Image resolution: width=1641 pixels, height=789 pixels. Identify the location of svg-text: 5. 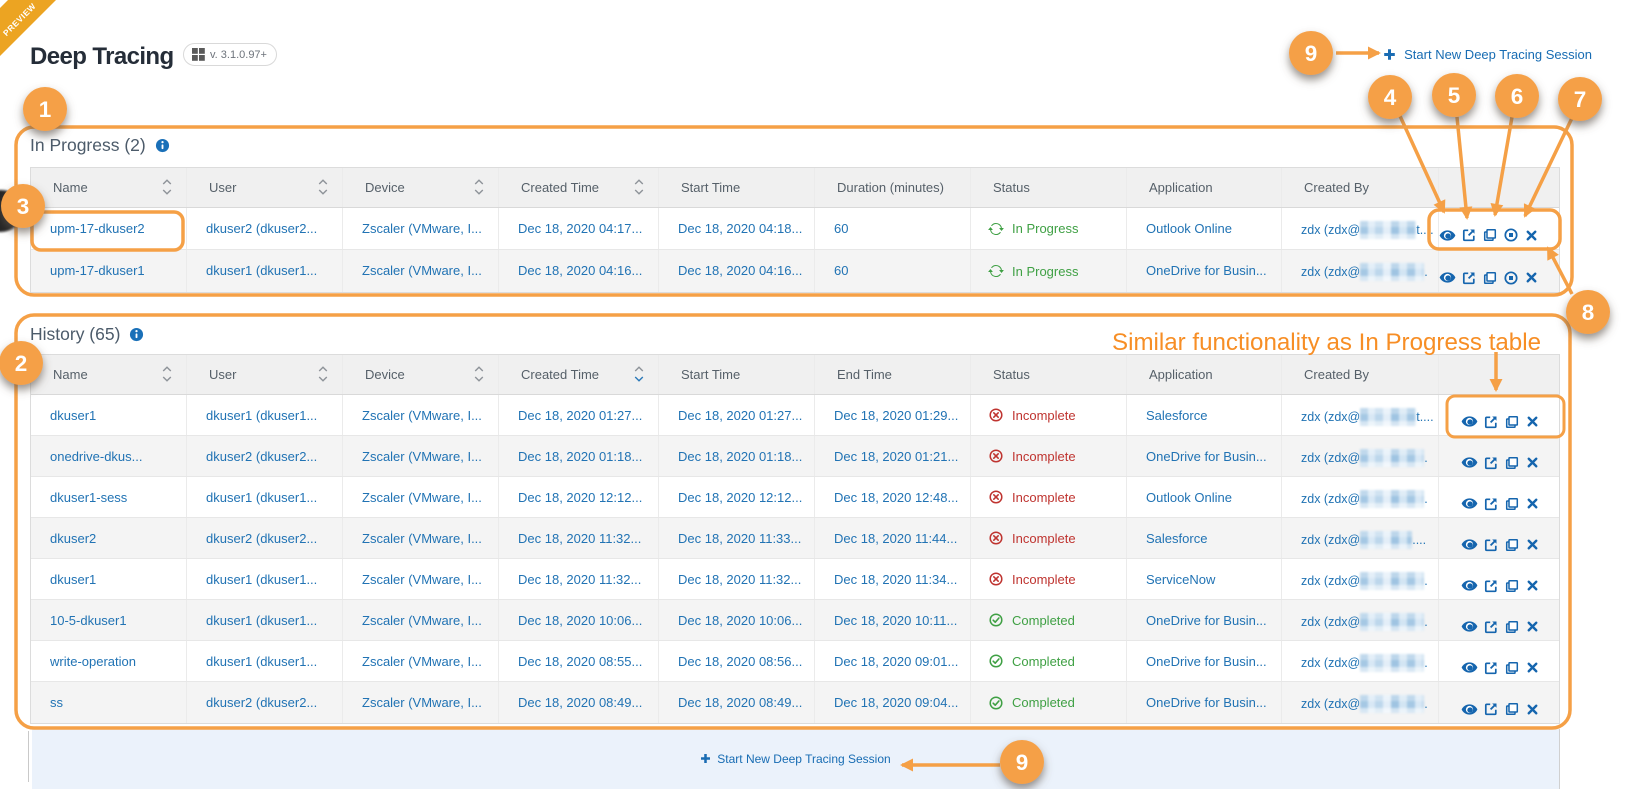
(1454, 95).